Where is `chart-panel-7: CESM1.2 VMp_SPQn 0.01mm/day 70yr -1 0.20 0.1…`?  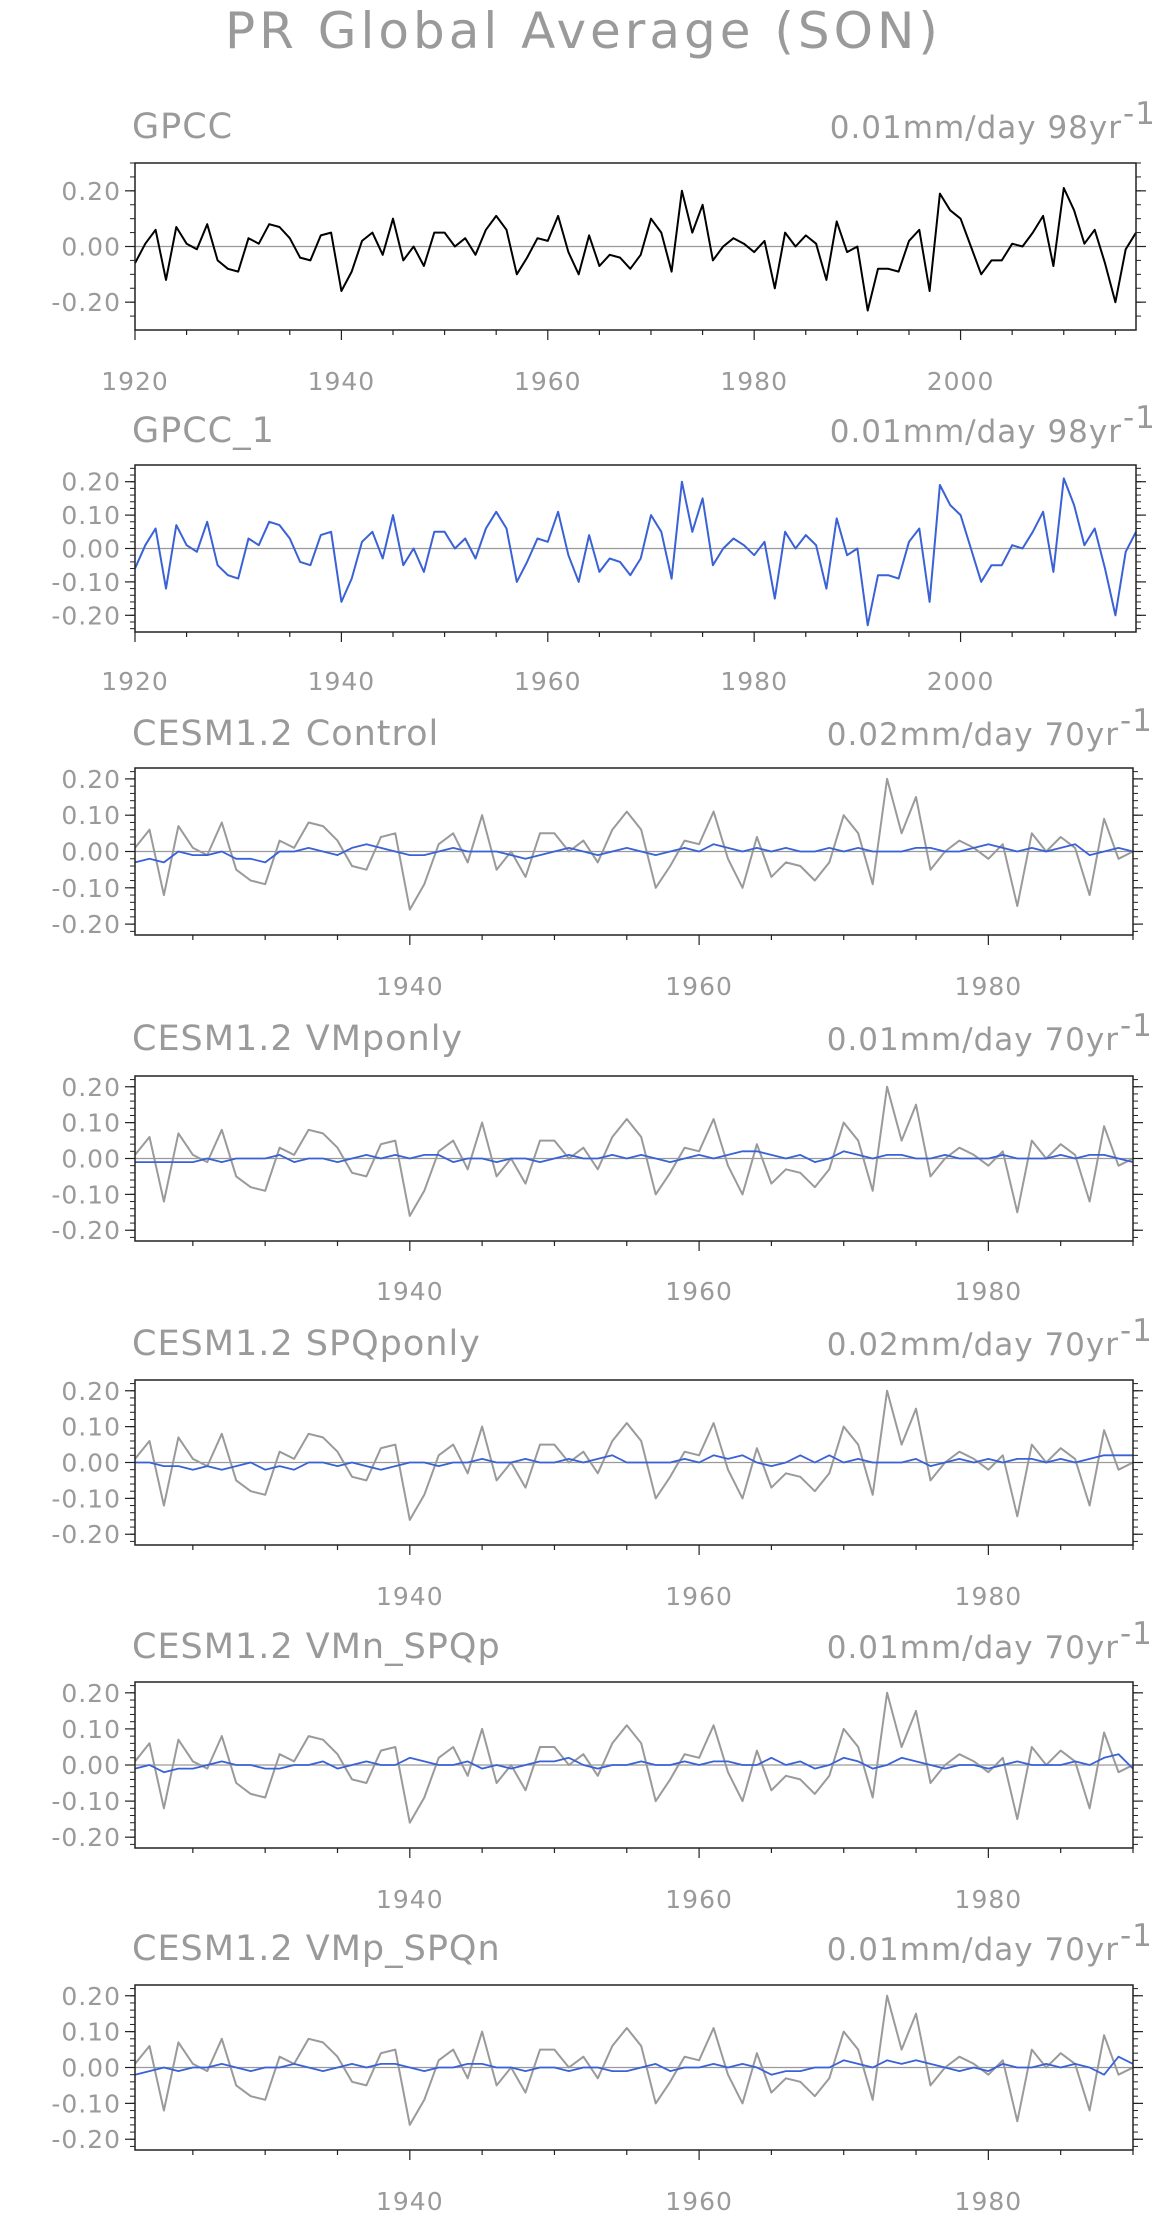
chart-panel-7: CESM1.2 VMp_SPQn 0.01mm/day 70yr -1 0.20 0.1… is located at coordinates (602, 2067).